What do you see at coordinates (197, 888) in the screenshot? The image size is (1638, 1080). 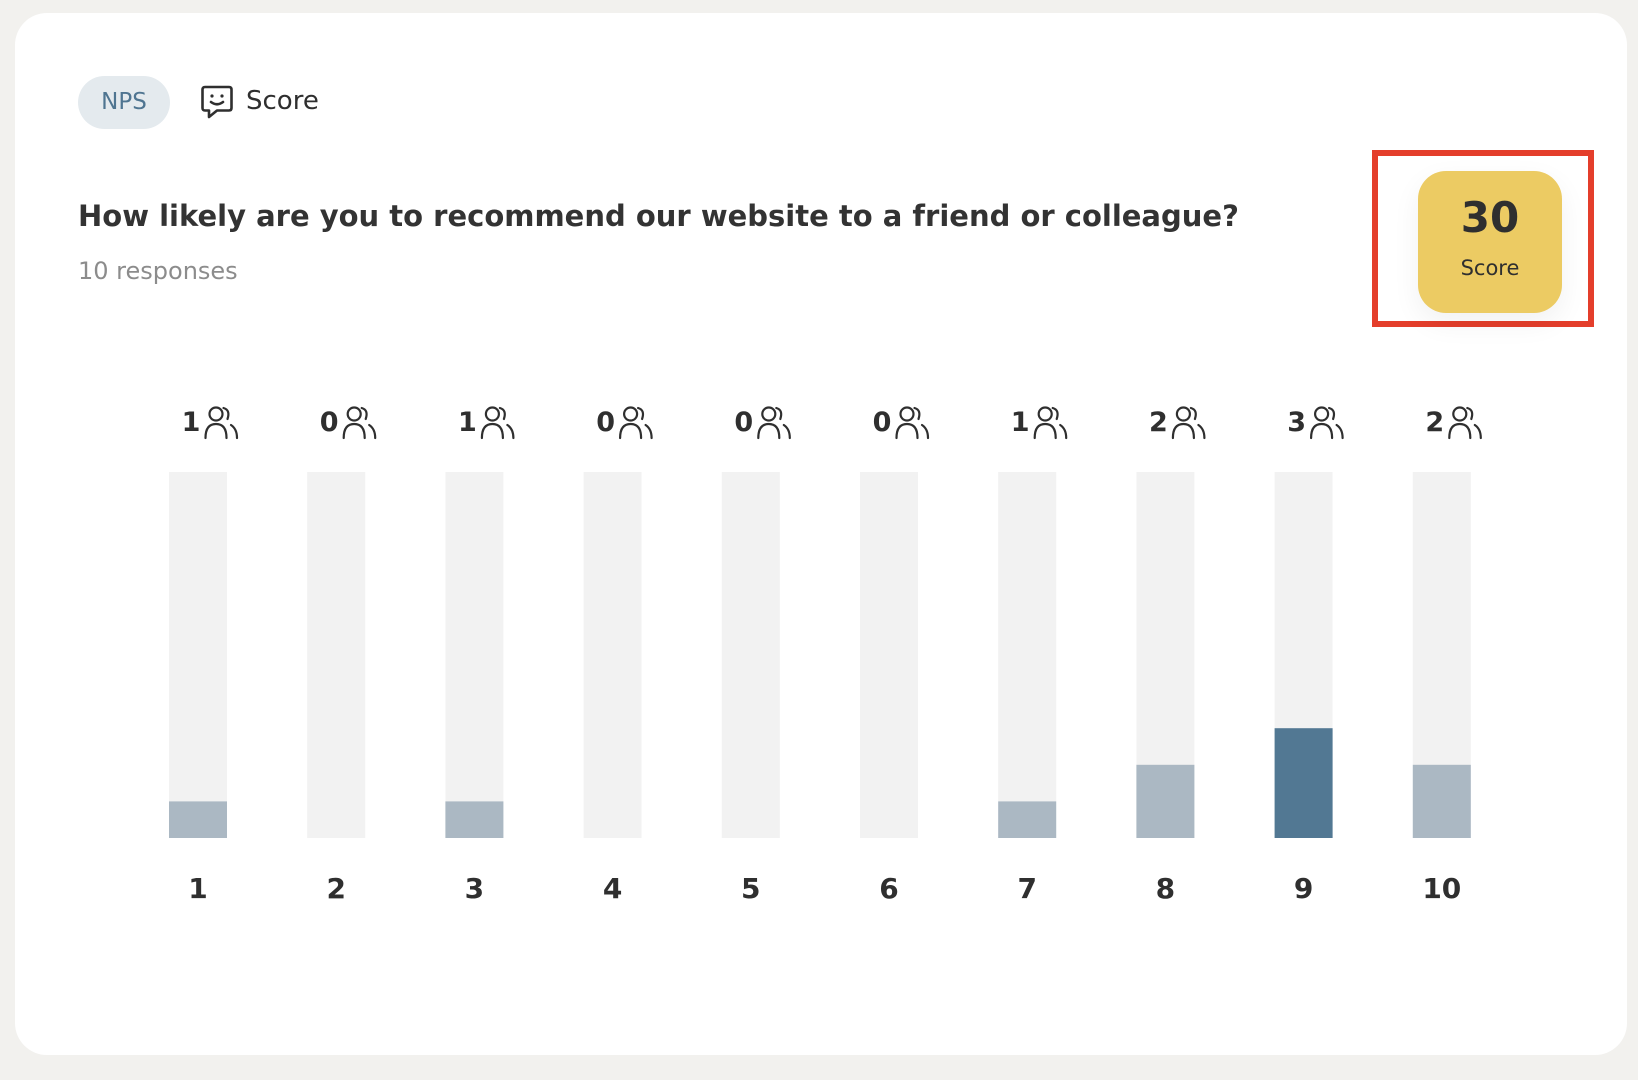 I see `category-label-1: 1` at bounding box center [197, 888].